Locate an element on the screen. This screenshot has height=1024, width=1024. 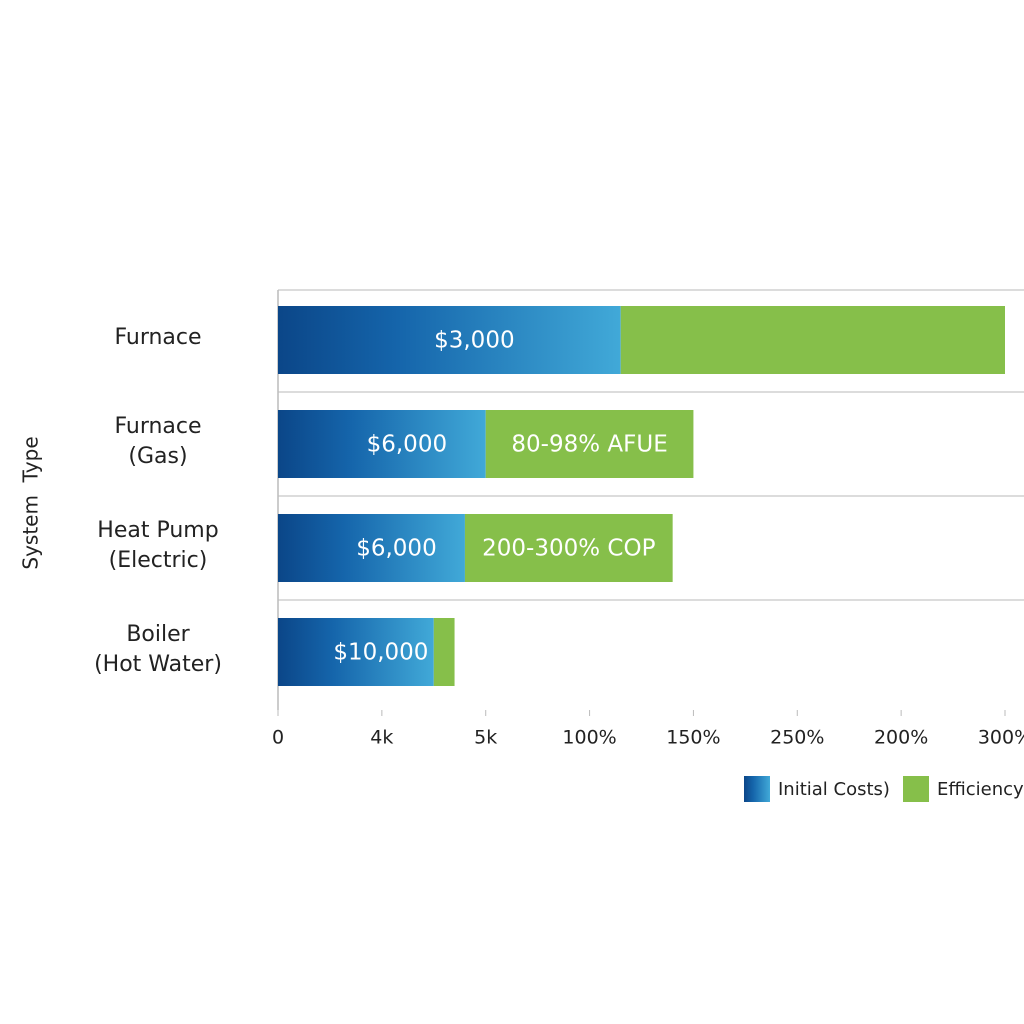
y-axis-label: System Type is located at coordinates (31, 502).